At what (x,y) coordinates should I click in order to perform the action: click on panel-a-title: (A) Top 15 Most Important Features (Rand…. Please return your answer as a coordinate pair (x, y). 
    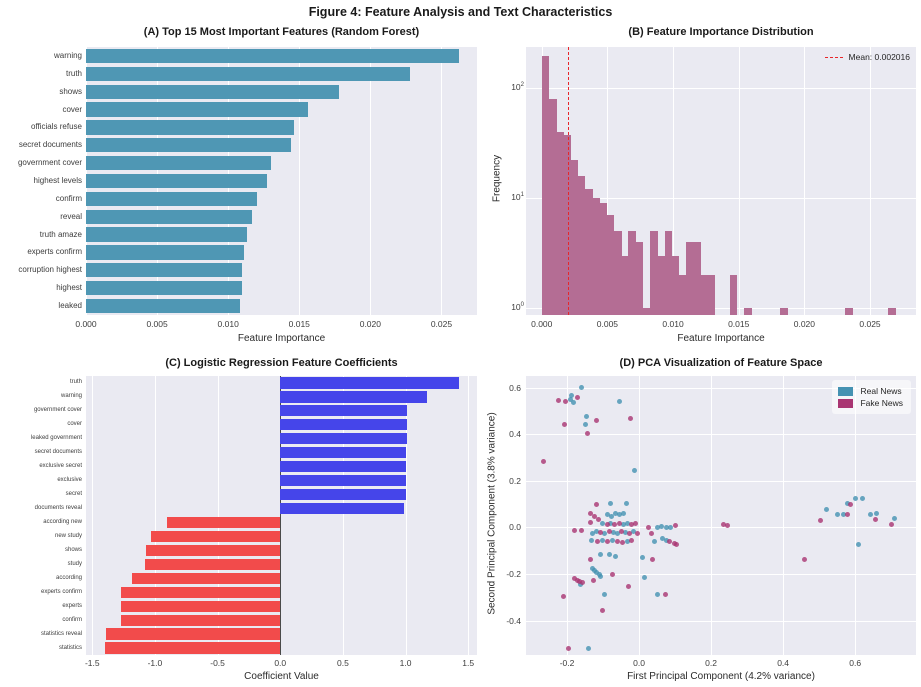
    Looking at the image, I should click on (281, 32).